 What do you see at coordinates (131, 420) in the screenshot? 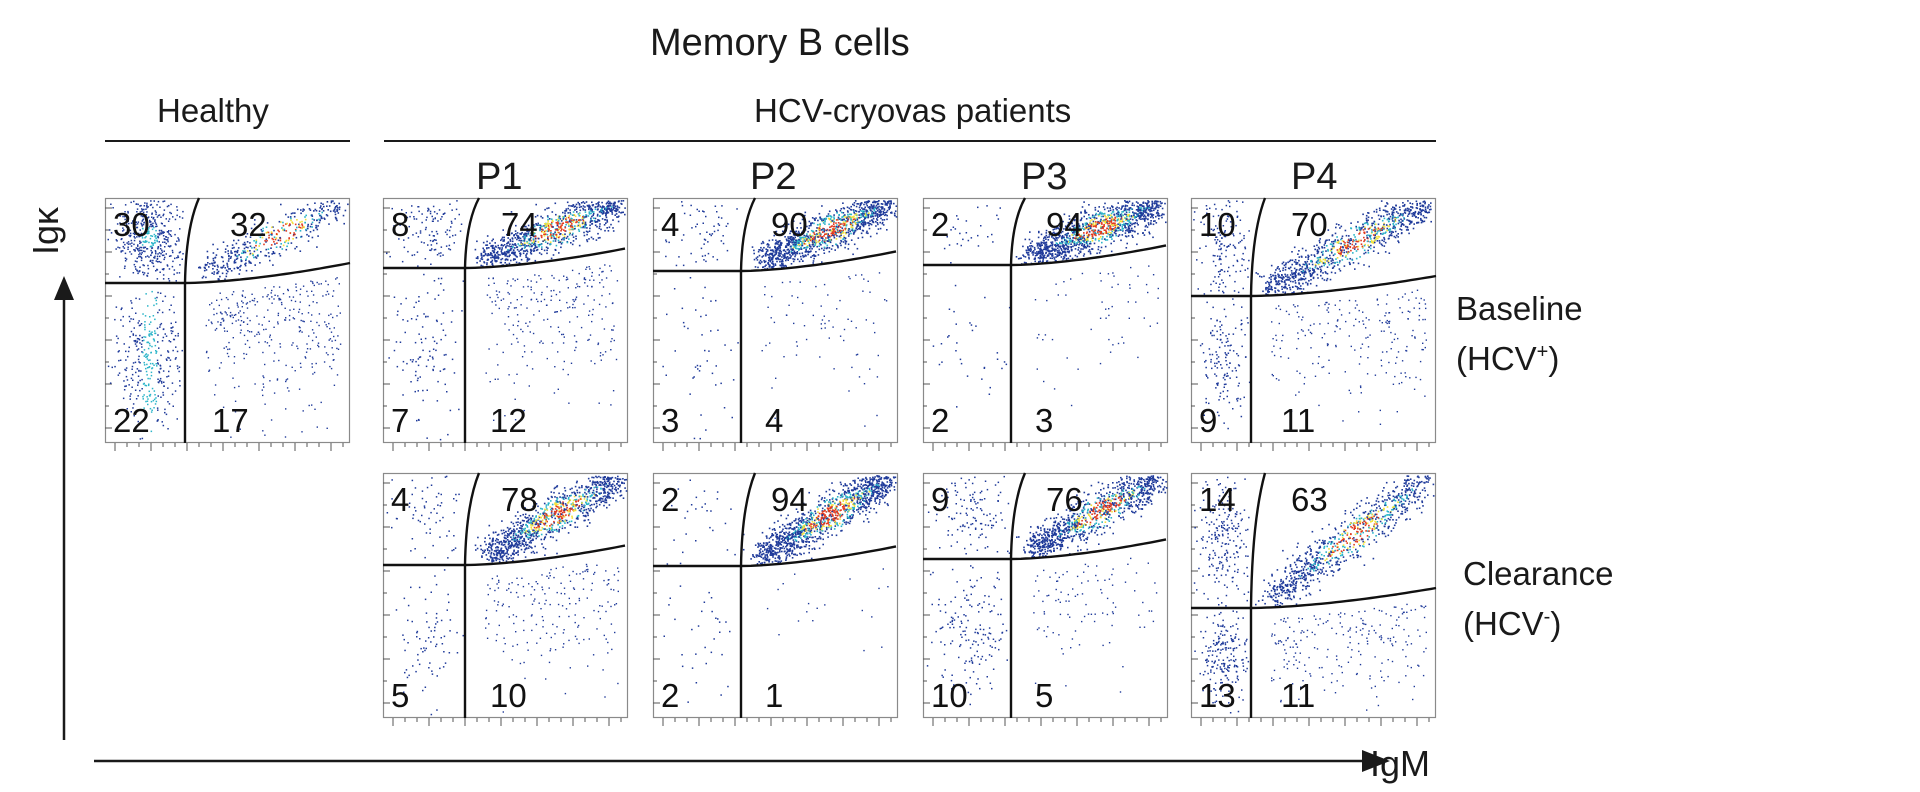
I see `quadrant-bottom-left: 22` at bounding box center [131, 420].